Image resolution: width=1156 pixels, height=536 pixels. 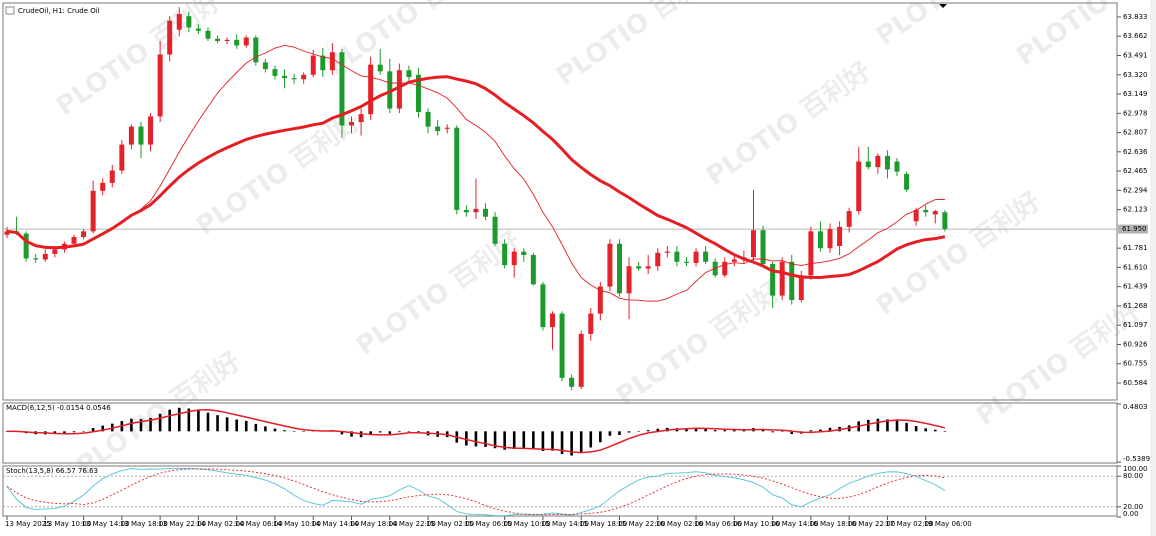 I want to click on y-tick-label: -0.5389, so click(x=1136, y=459).